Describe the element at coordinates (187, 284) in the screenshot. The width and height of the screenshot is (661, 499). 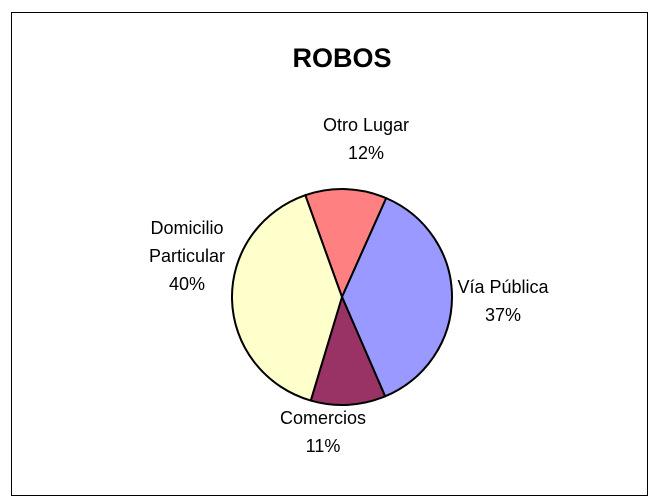
I see `slice-percent-label: 40%` at that location.